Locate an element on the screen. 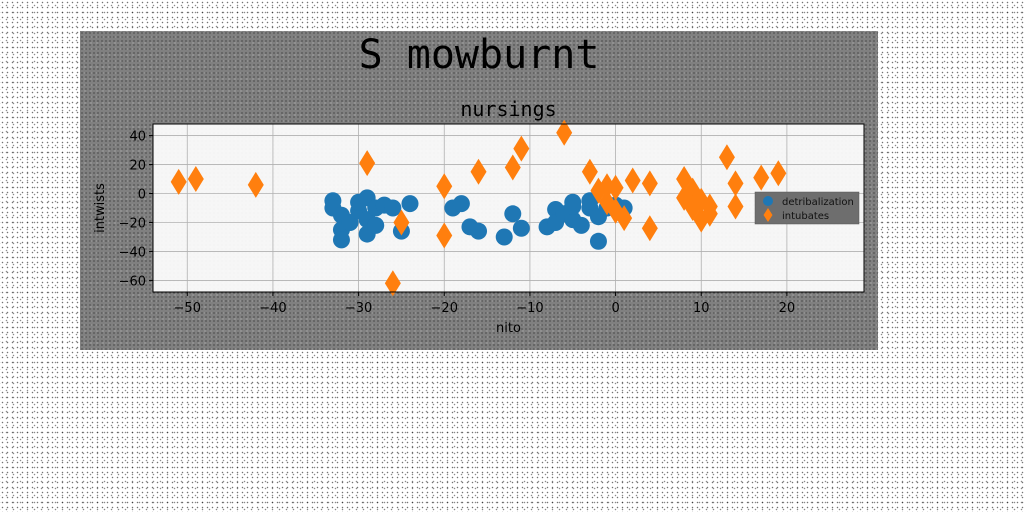  x-tick-label: −40 is located at coordinates (272, 308).